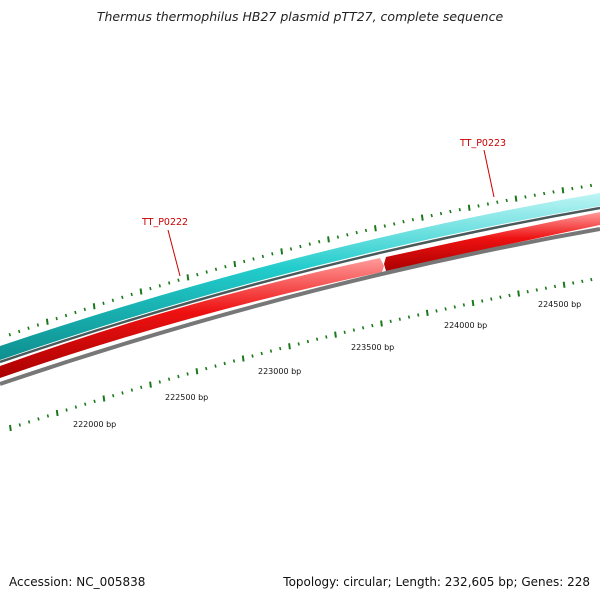 The image size is (600, 600). What do you see at coordinates (186, 397) in the screenshot?
I see `bp-label-222500: 222500 bp` at bounding box center [186, 397].